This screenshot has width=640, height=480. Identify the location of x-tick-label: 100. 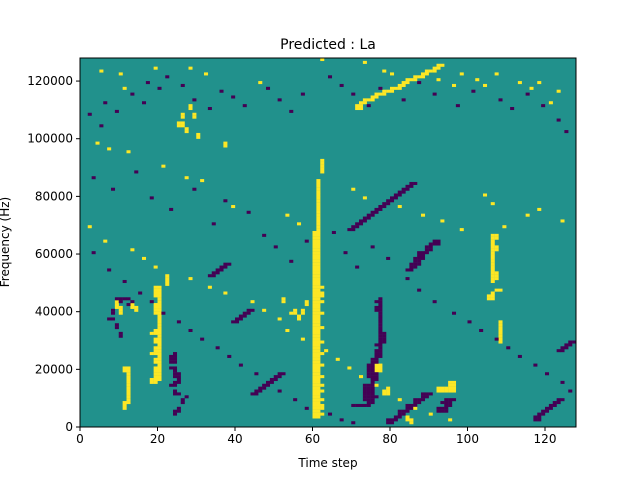
(467, 439).